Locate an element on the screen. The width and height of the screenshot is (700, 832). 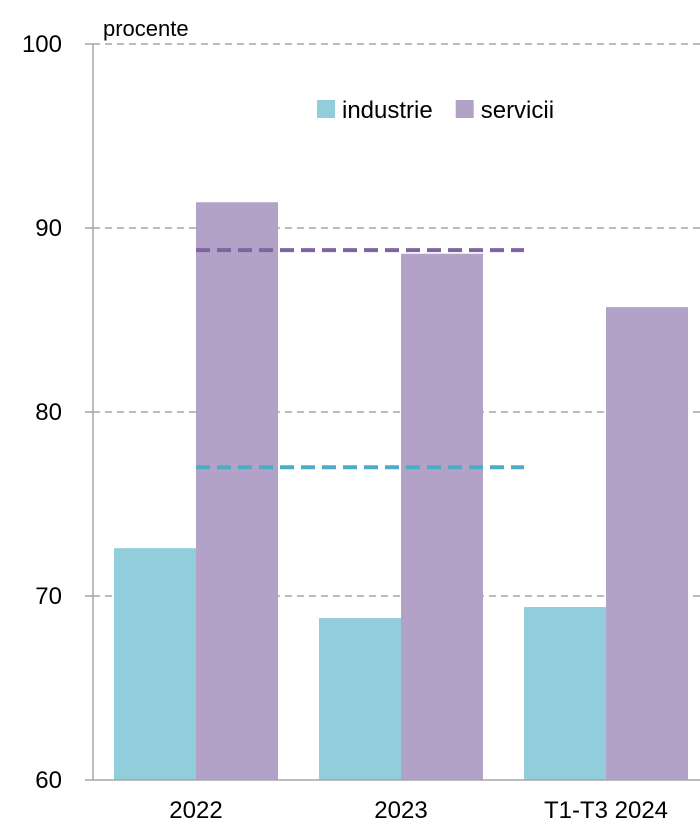
y-tick-label: 60 is located at coordinates (48, 780).